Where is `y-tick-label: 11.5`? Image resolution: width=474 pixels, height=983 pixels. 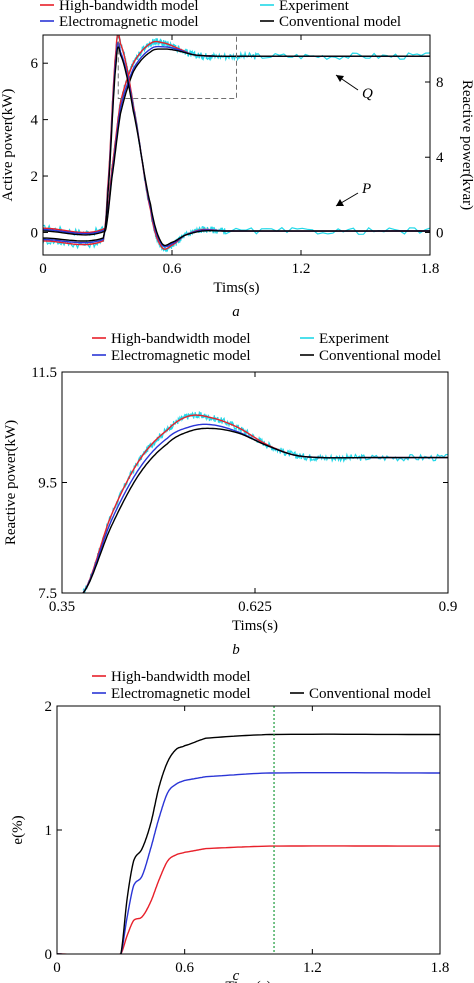 y-tick-label: 11.5 is located at coordinates (44, 373).